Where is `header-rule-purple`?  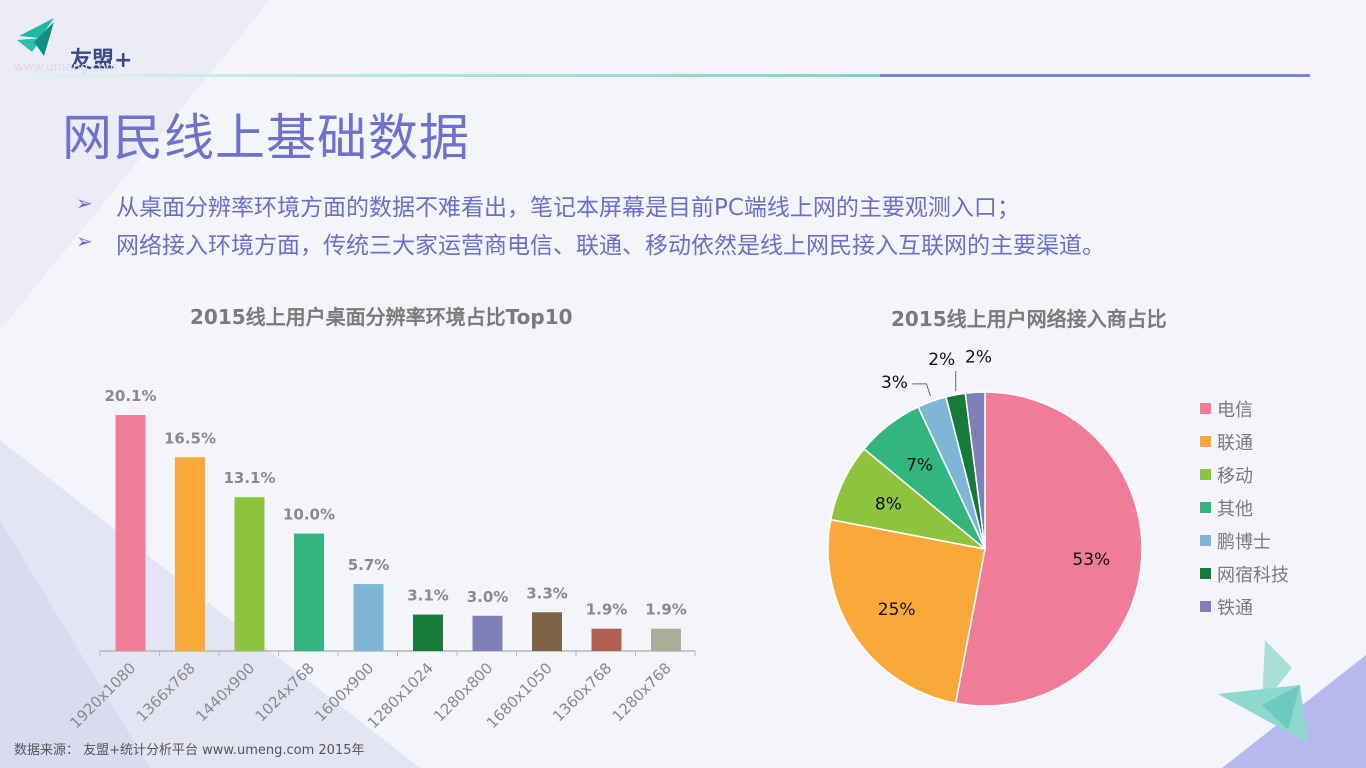 header-rule-purple is located at coordinates (1095, 75).